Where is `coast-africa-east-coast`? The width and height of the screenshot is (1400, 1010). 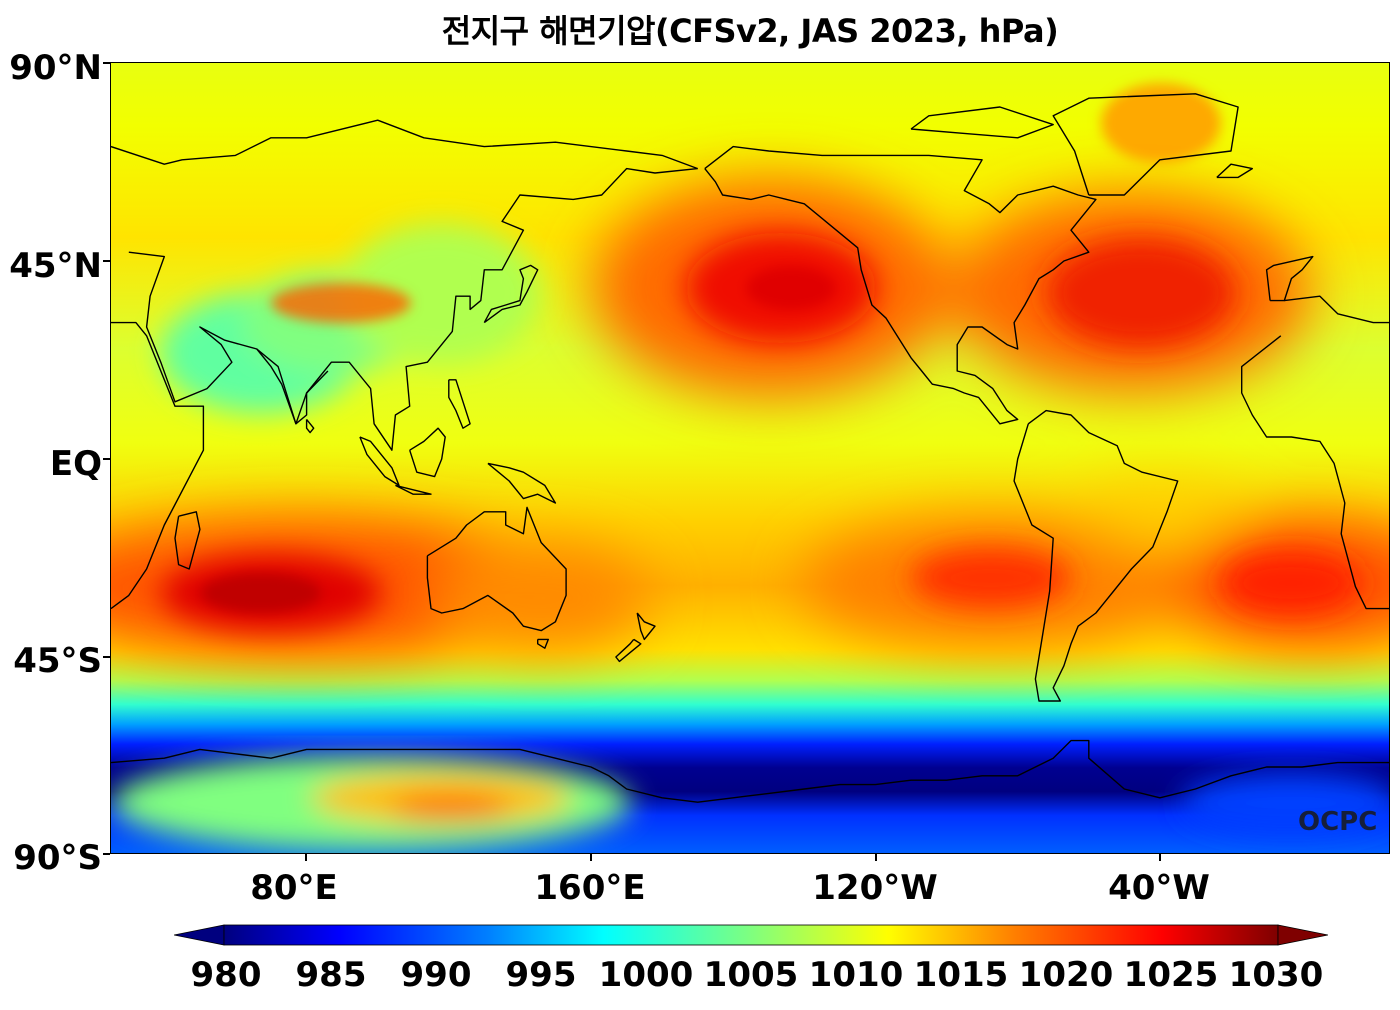
coast-africa-east-coast is located at coordinates (158, 465).